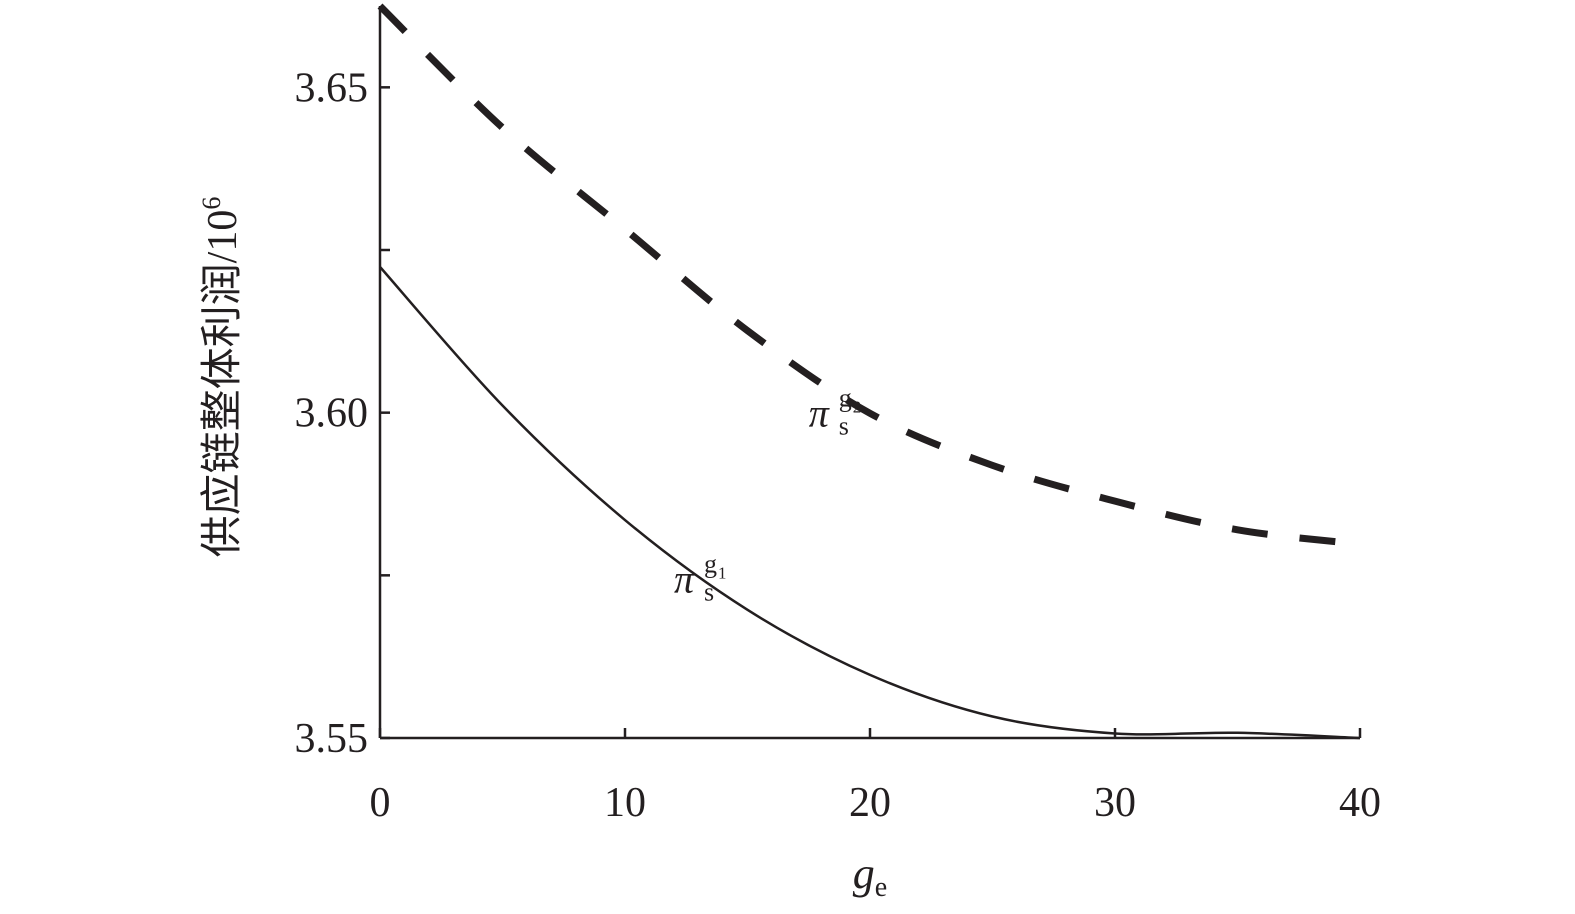  What do you see at coordinates (700, 577) in the screenshot?
I see `series-label-1: π sg 1` at bounding box center [700, 577].